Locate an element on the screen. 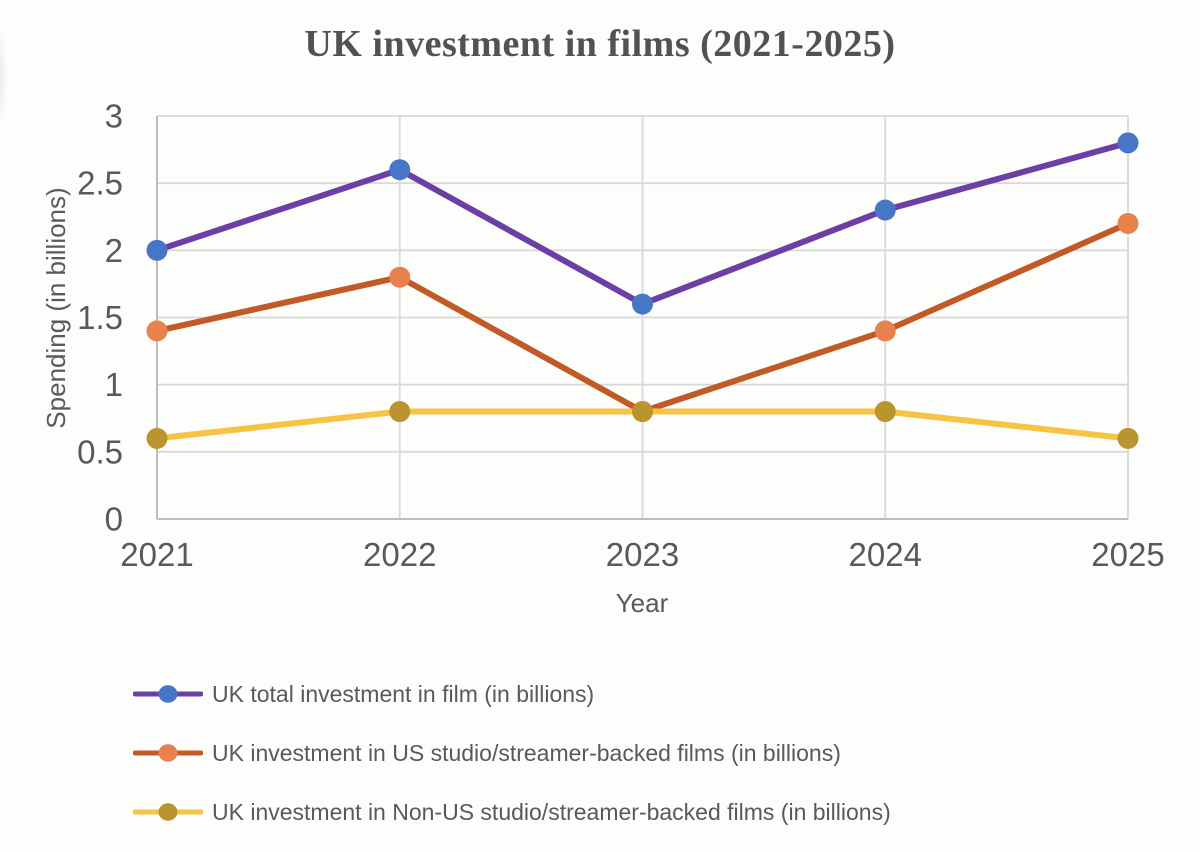 The height and width of the screenshot is (854, 1200). y-tick-label: 2 is located at coordinates (114, 250).